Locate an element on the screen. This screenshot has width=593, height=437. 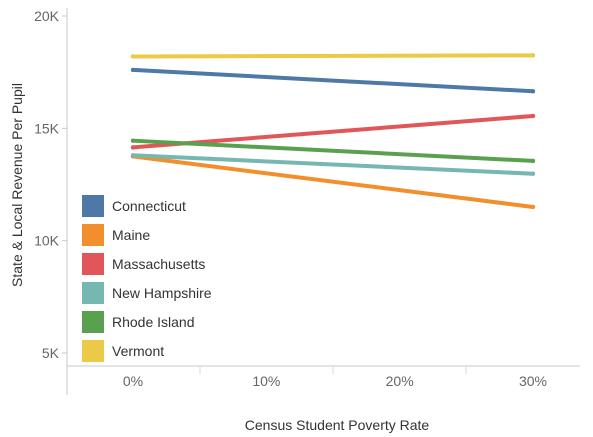
x-axis-title: Census Student Poverty Rate is located at coordinates (337, 425).